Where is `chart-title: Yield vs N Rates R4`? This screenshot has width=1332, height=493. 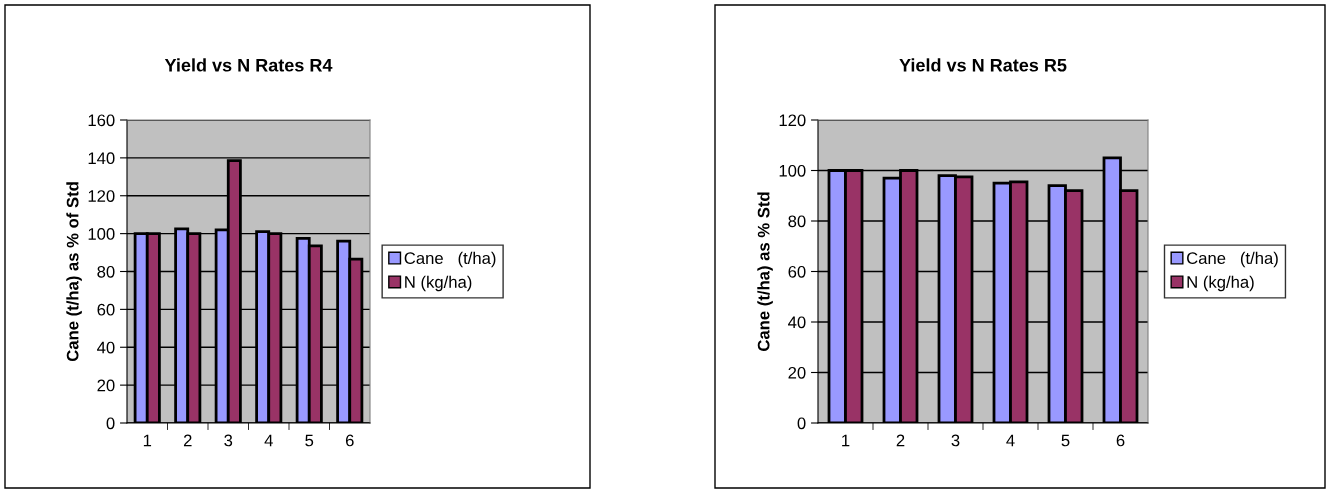
chart-title: Yield vs N Rates R4 is located at coordinates (248, 65).